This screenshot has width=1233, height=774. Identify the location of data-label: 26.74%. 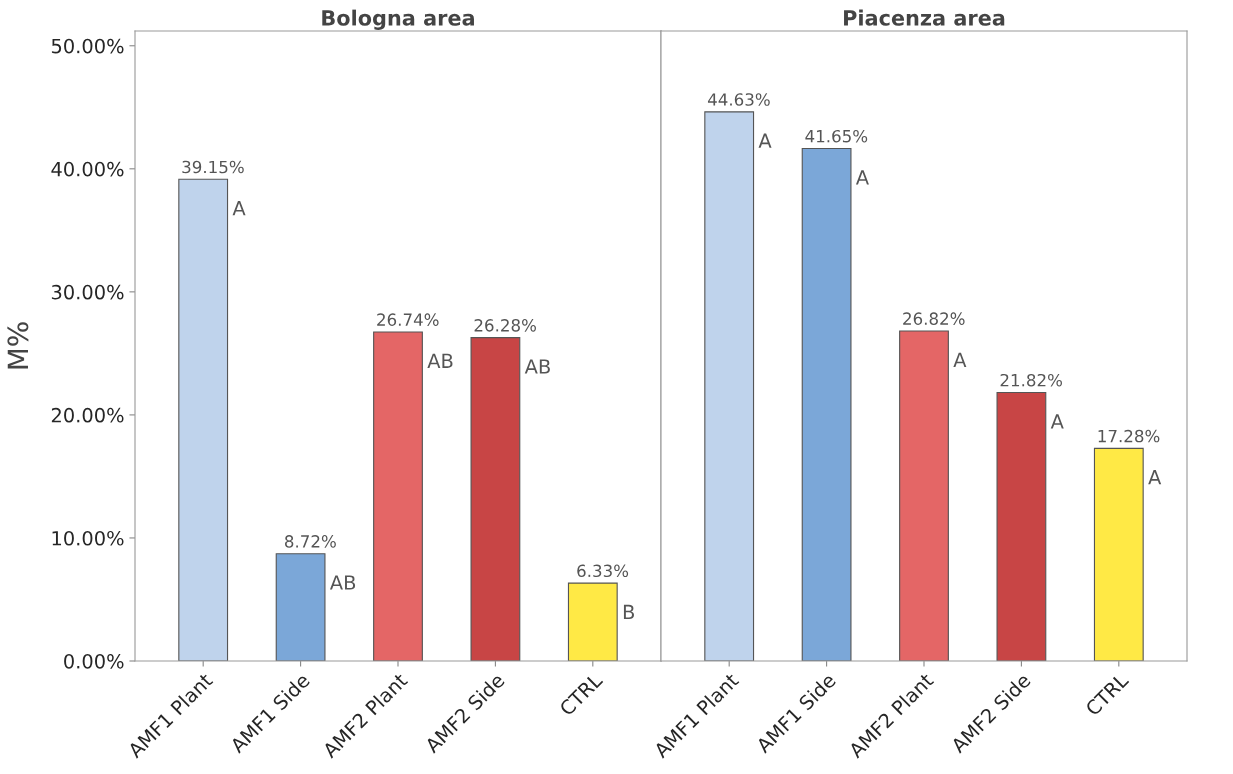
(408, 319).